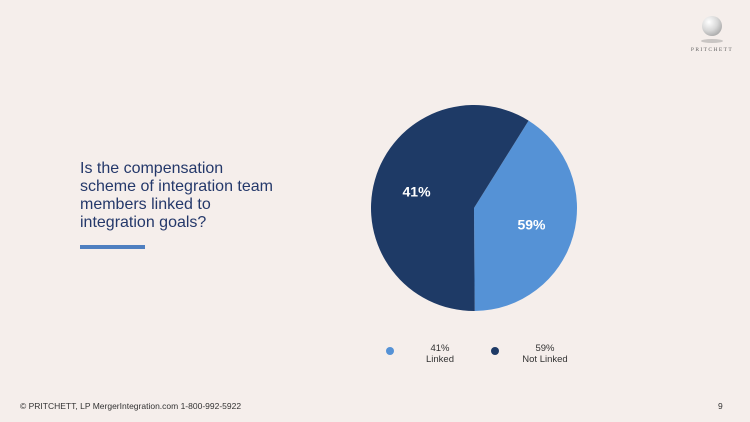 This screenshot has height=422, width=750. What do you see at coordinates (531, 224) in the screenshot?
I see `pie-label-not-linked: 59%` at bounding box center [531, 224].